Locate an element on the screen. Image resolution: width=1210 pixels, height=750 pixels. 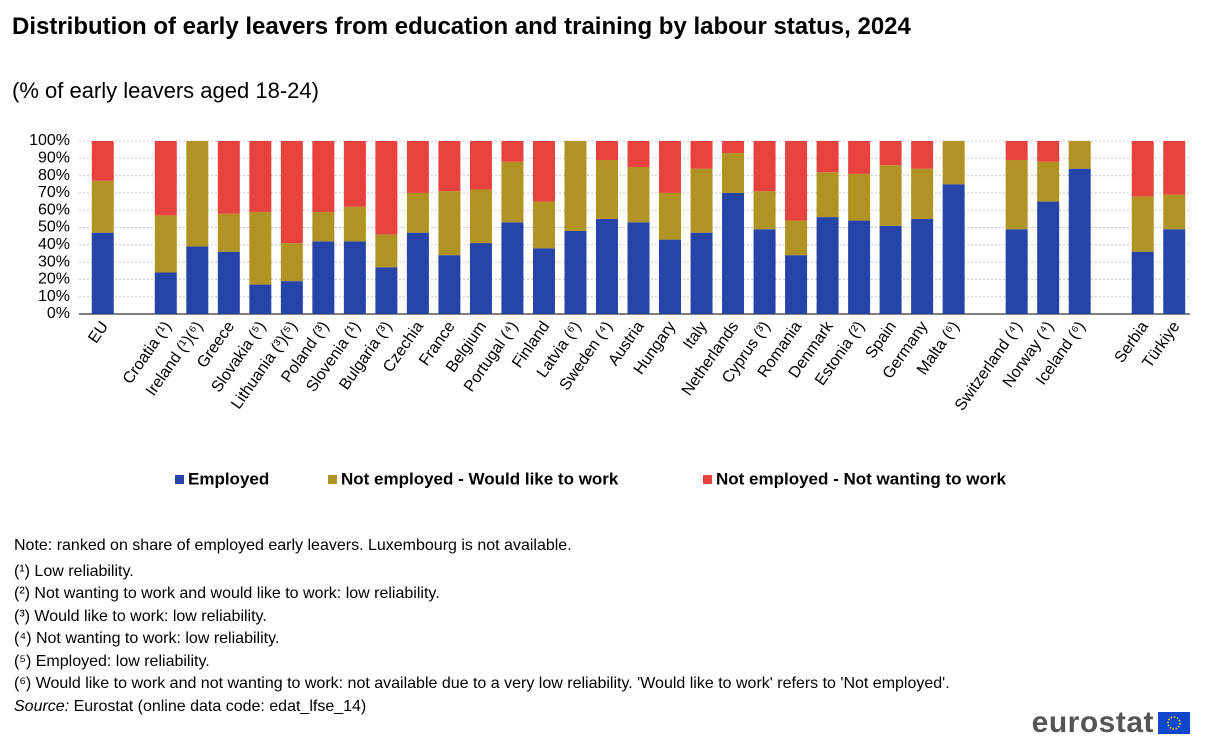
footnote: (³) Would like to work: low reliability. is located at coordinates (140, 616).